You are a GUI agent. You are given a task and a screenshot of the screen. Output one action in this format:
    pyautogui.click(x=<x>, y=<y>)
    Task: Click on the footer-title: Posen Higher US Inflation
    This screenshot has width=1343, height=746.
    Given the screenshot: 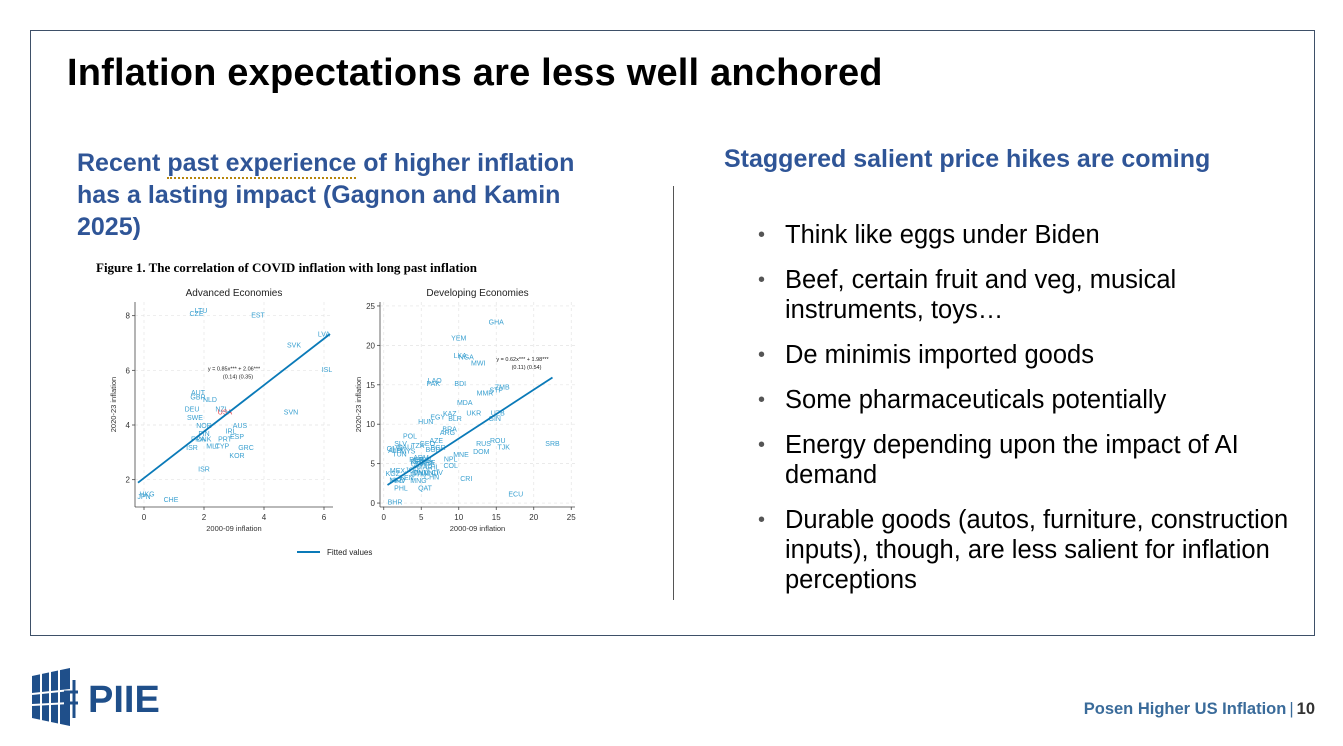 What is the action you would take?
    pyautogui.click(x=1185, y=709)
    